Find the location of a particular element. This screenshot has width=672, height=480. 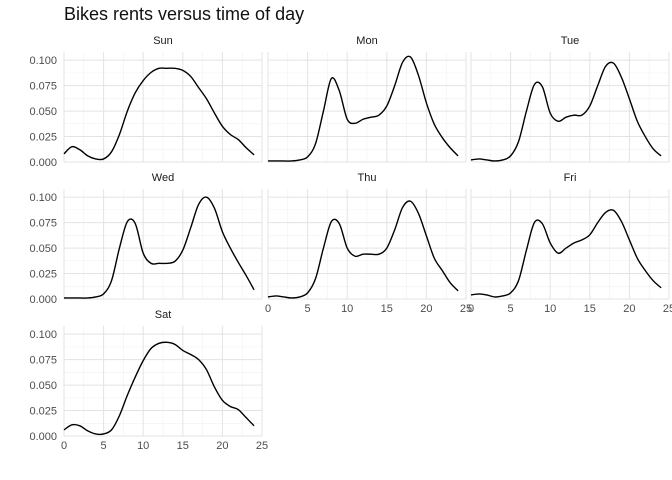

facet-label: Thu is located at coordinates (367, 178).